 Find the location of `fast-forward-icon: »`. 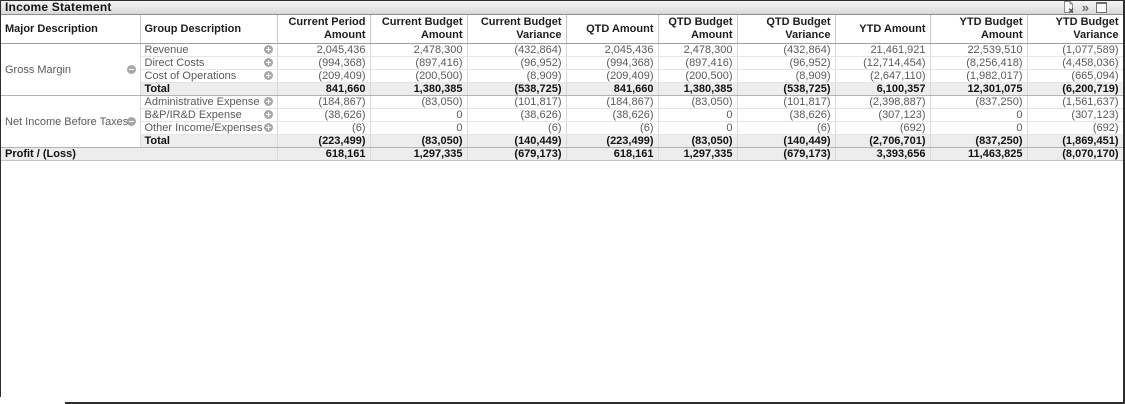

fast-forward-icon: » is located at coordinates (1085, 7).